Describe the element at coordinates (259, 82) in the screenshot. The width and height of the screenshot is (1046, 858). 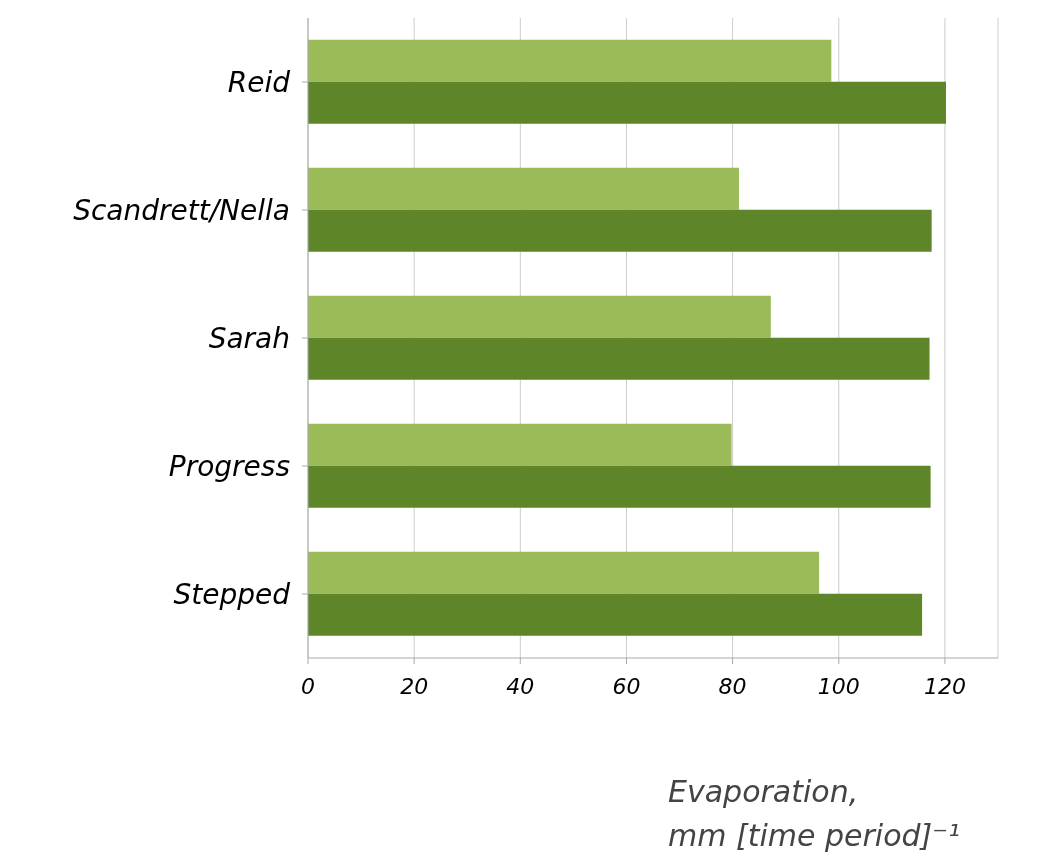
I see `y-tick-label: Reid` at that location.